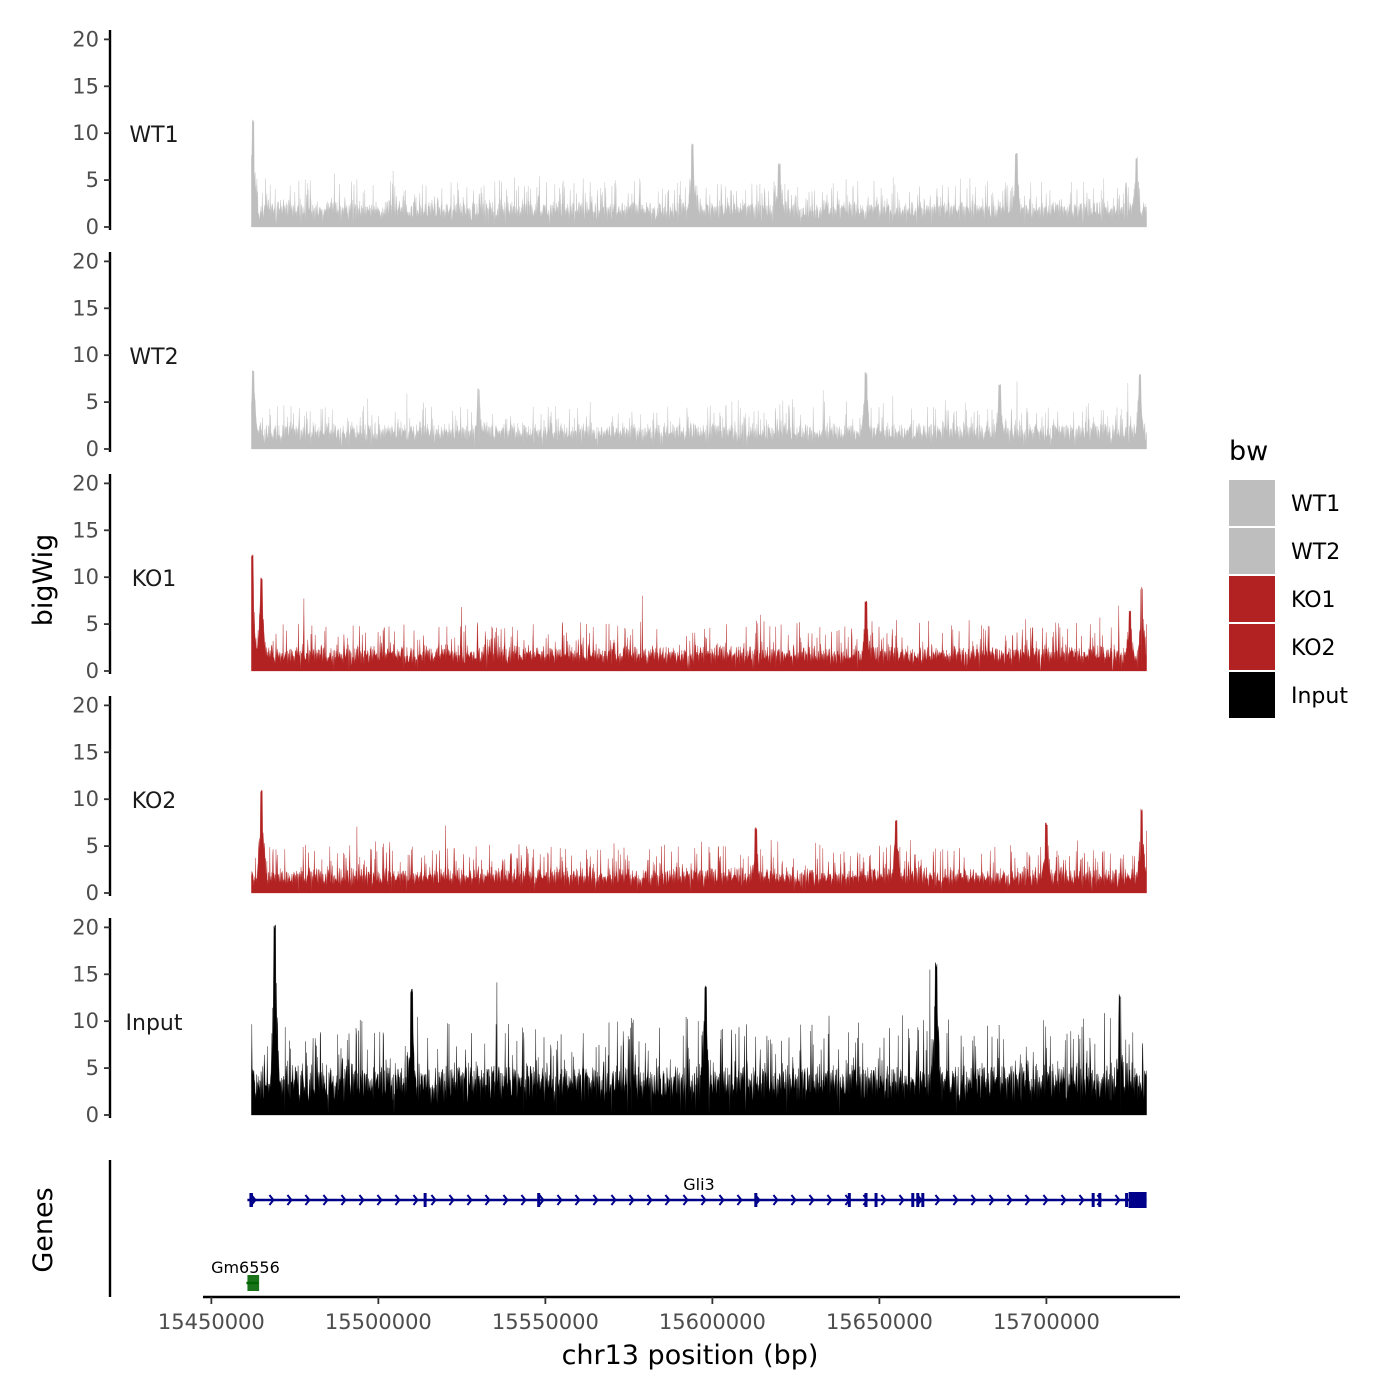  Describe the element at coordinates (85, 577) in the screenshot. I see `y-tick-label-ko1-10: 10` at that location.